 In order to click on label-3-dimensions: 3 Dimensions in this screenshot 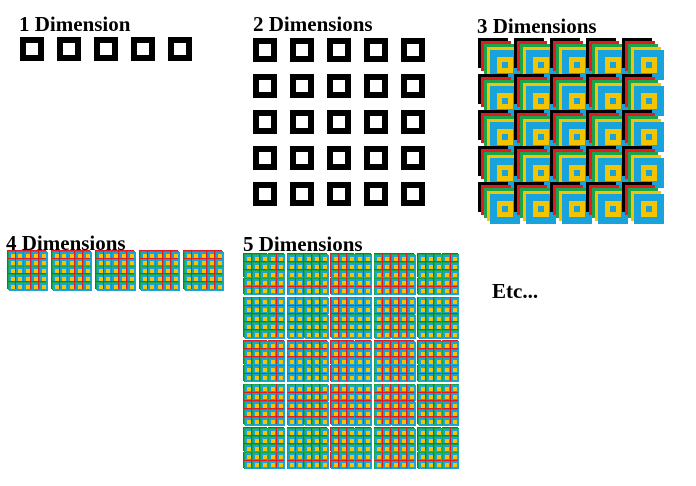, I will do `click(537, 26)`.